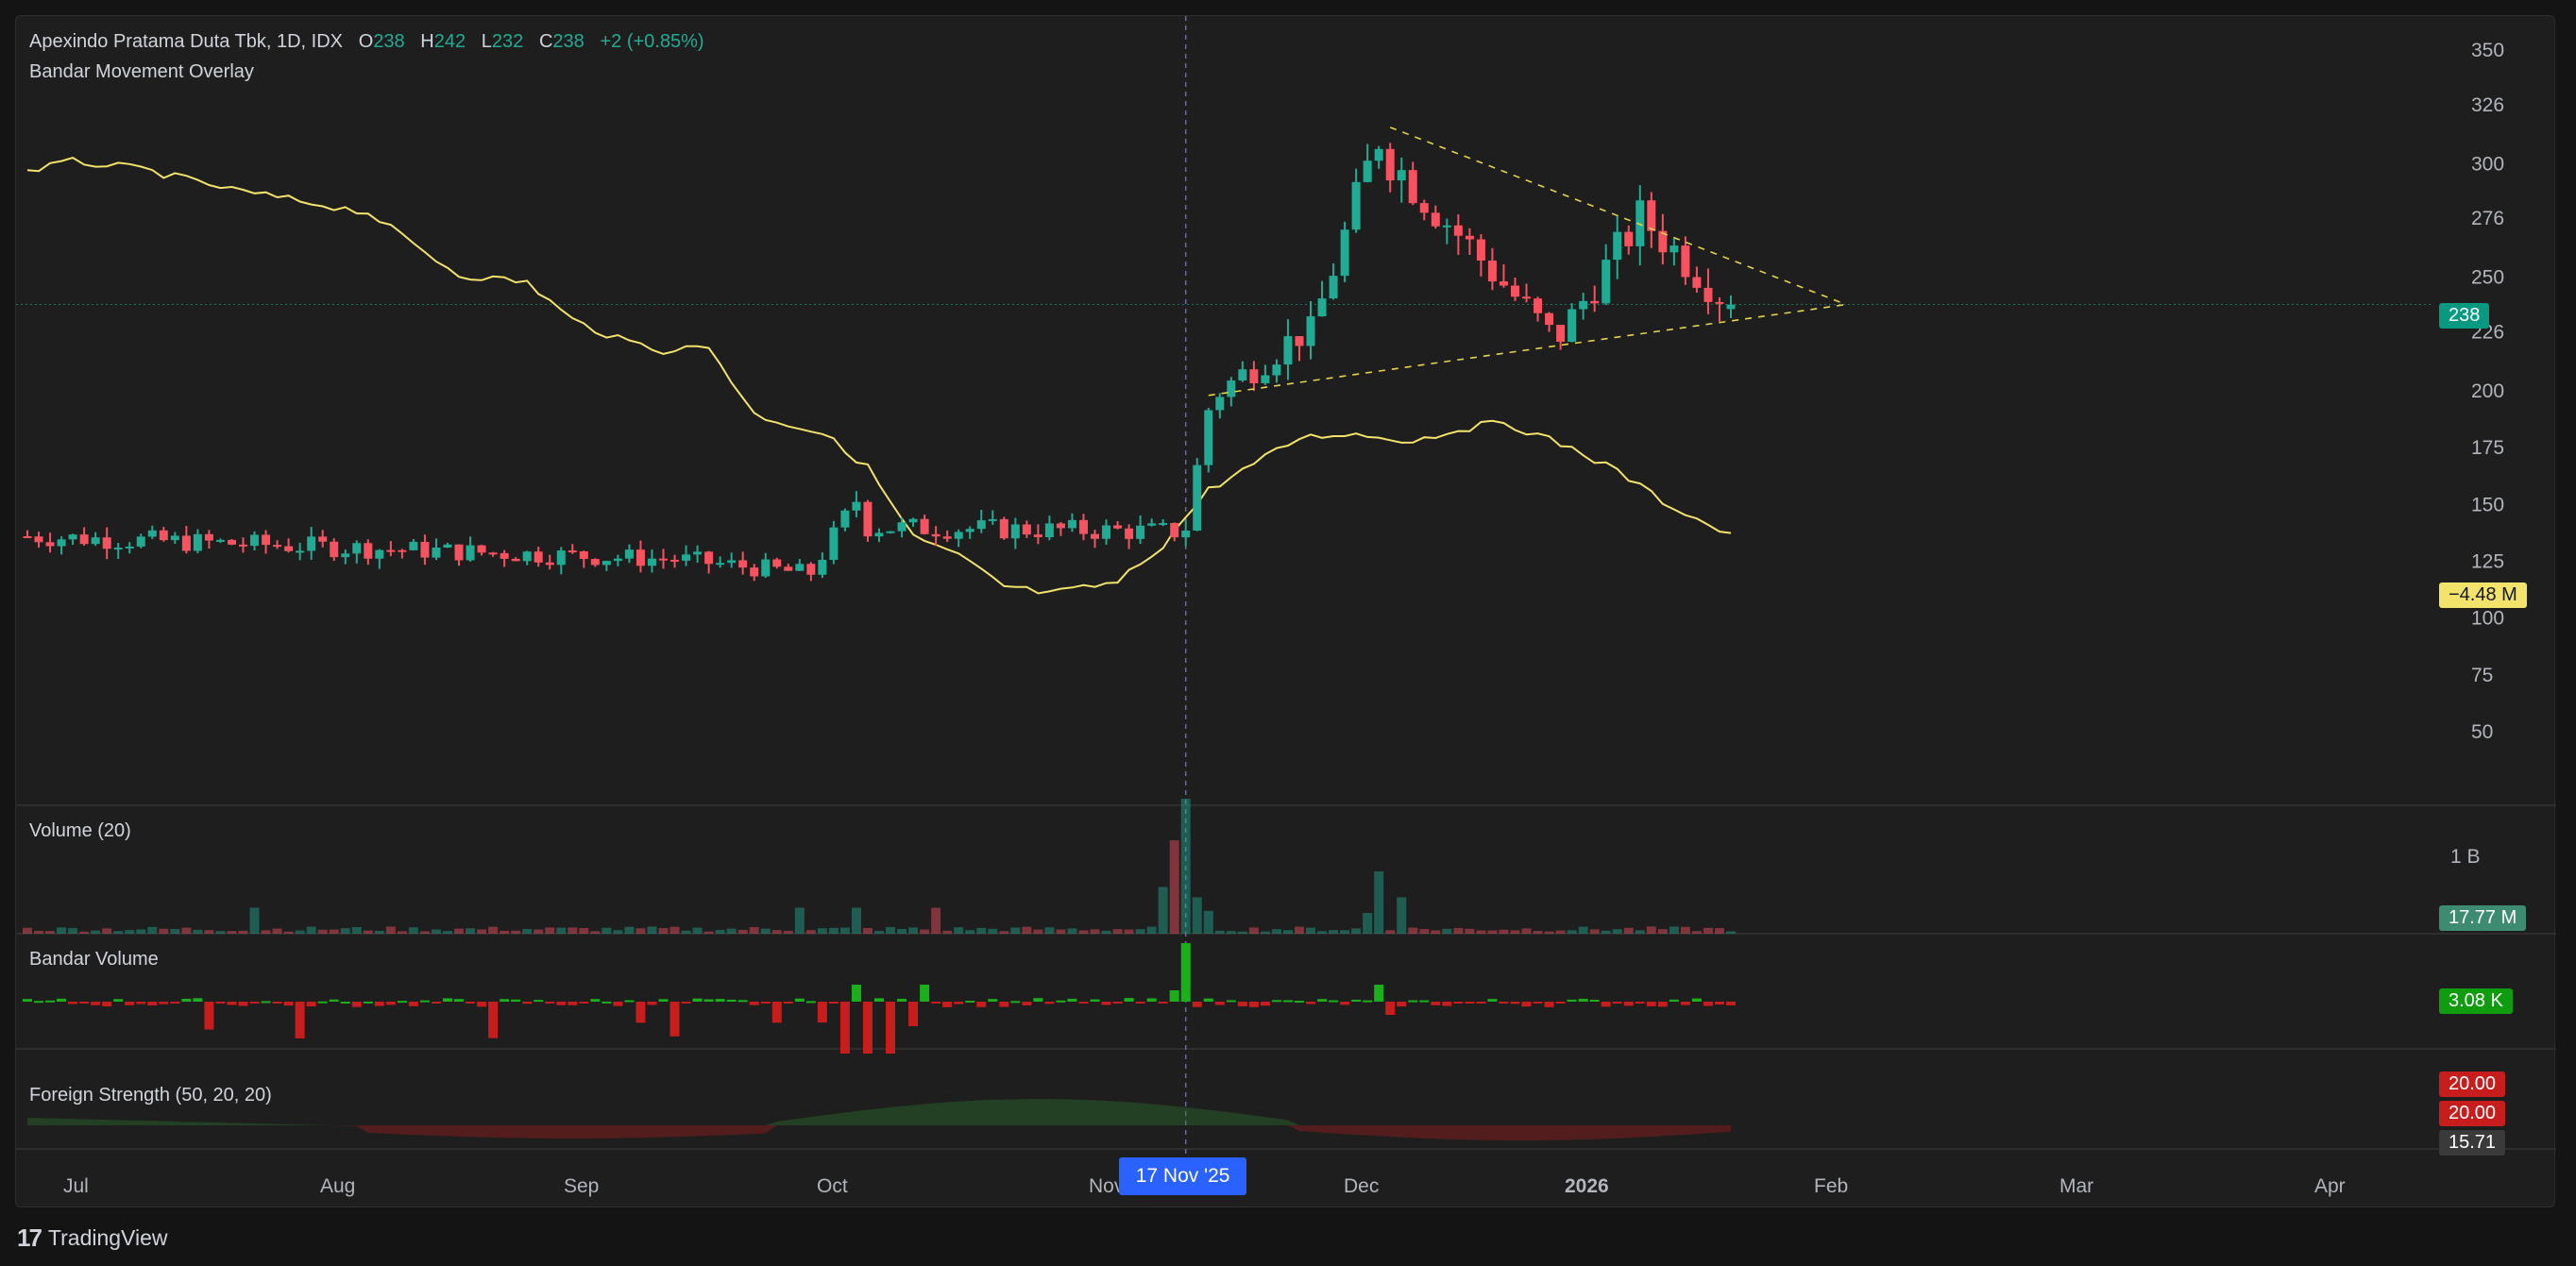 Image resolution: width=2576 pixels, height=1266 pixels. What do you see at coordinates (141, 72) in the screenshot?
I see `overlay-legend: Bandar Movement Overlay` at bounding box center [141, 72].